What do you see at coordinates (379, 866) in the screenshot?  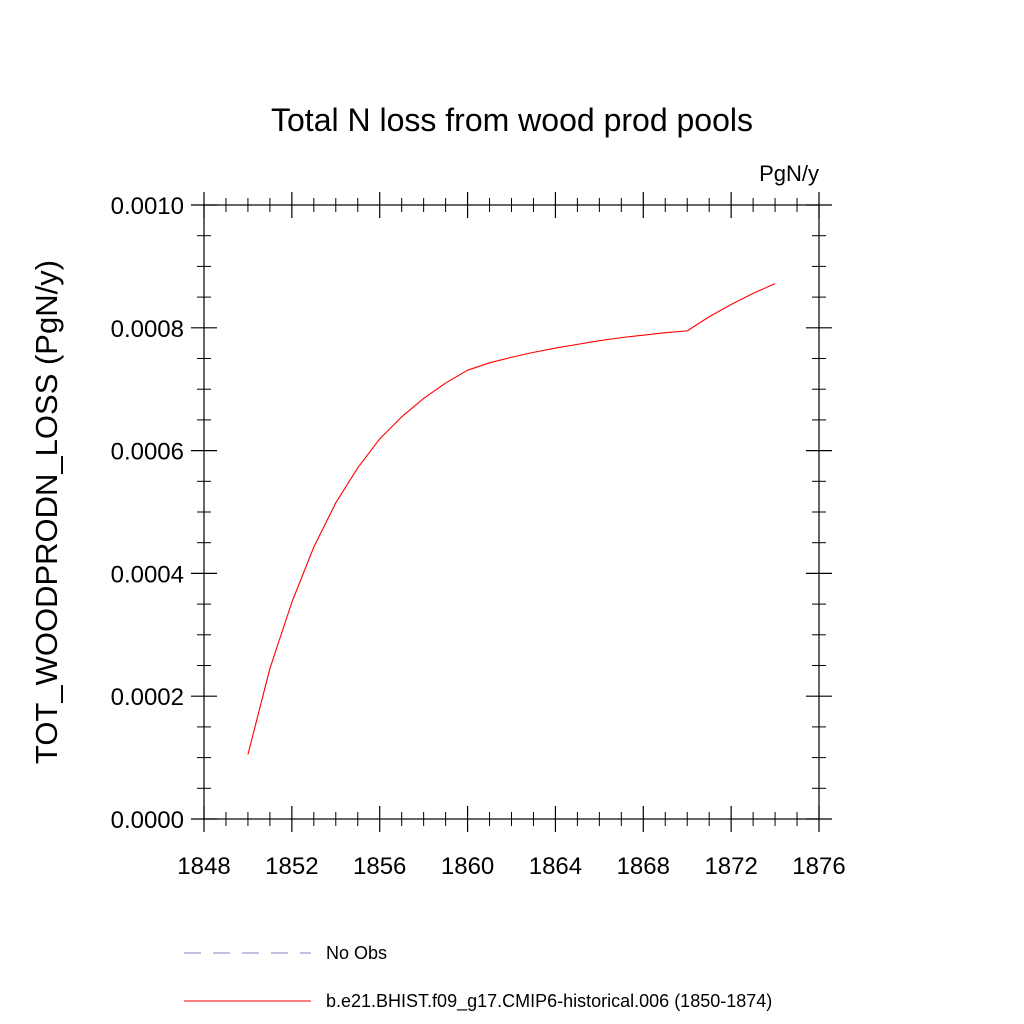 I see `x-tick-label: 1856` at bounding box center [379, 866].